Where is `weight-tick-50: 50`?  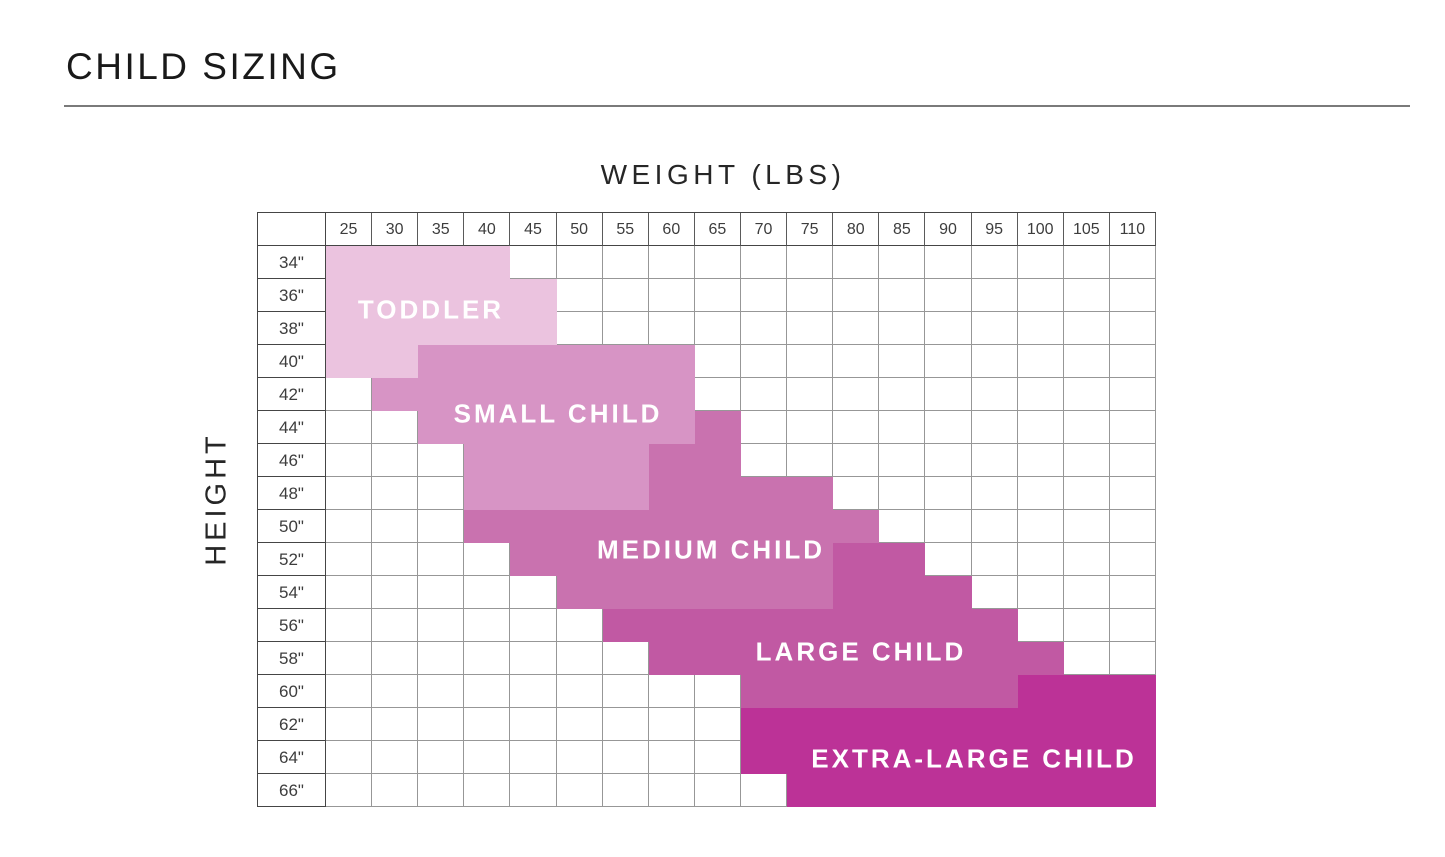 weight-tick-50: 50 is located at coordinates (579, 229).